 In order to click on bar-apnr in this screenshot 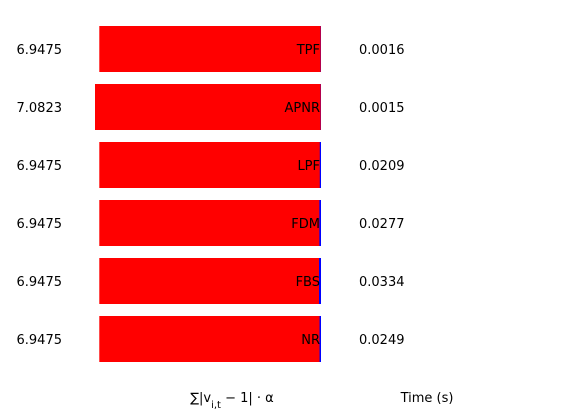, I will do `click(208, 107)`.